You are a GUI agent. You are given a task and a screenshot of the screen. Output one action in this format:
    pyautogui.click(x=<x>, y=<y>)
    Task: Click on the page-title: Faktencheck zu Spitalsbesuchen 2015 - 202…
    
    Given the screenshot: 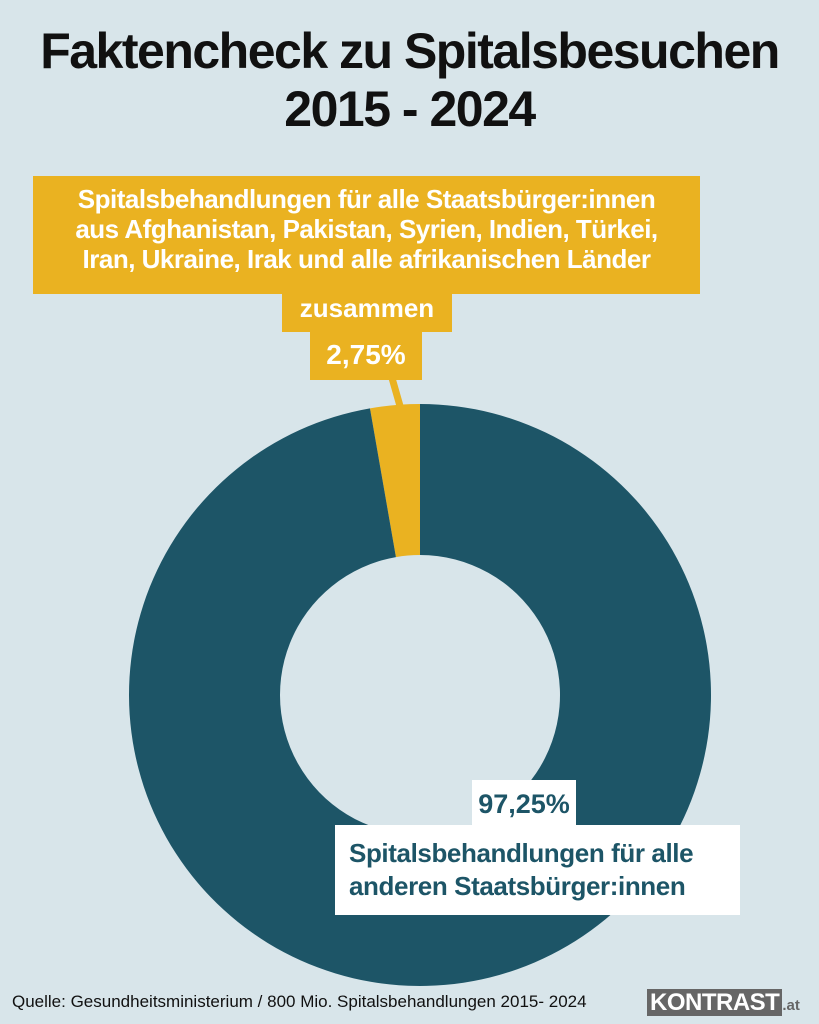 What is the action you would take?
    pyautogui.click(x=409, y=80)
    